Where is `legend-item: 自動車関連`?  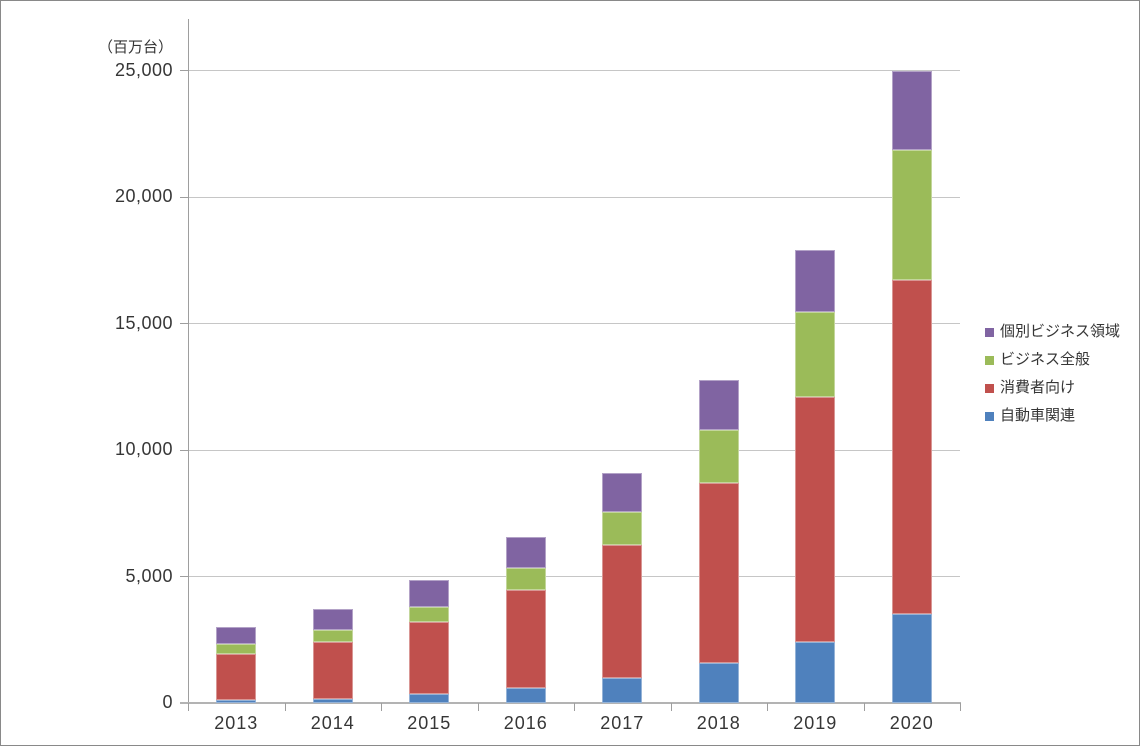
legend-item: 自動車関連 is located at coordinates (1052, 416).